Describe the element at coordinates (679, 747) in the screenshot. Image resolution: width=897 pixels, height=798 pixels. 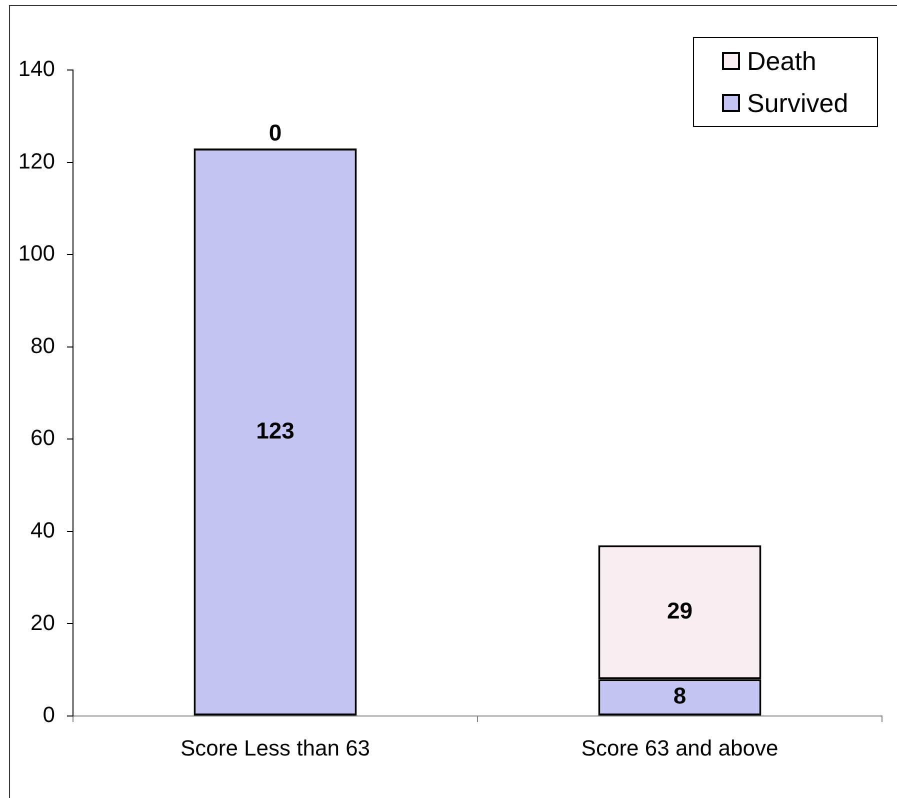
I see `x-tick-label: Score 63 and above` at that location.